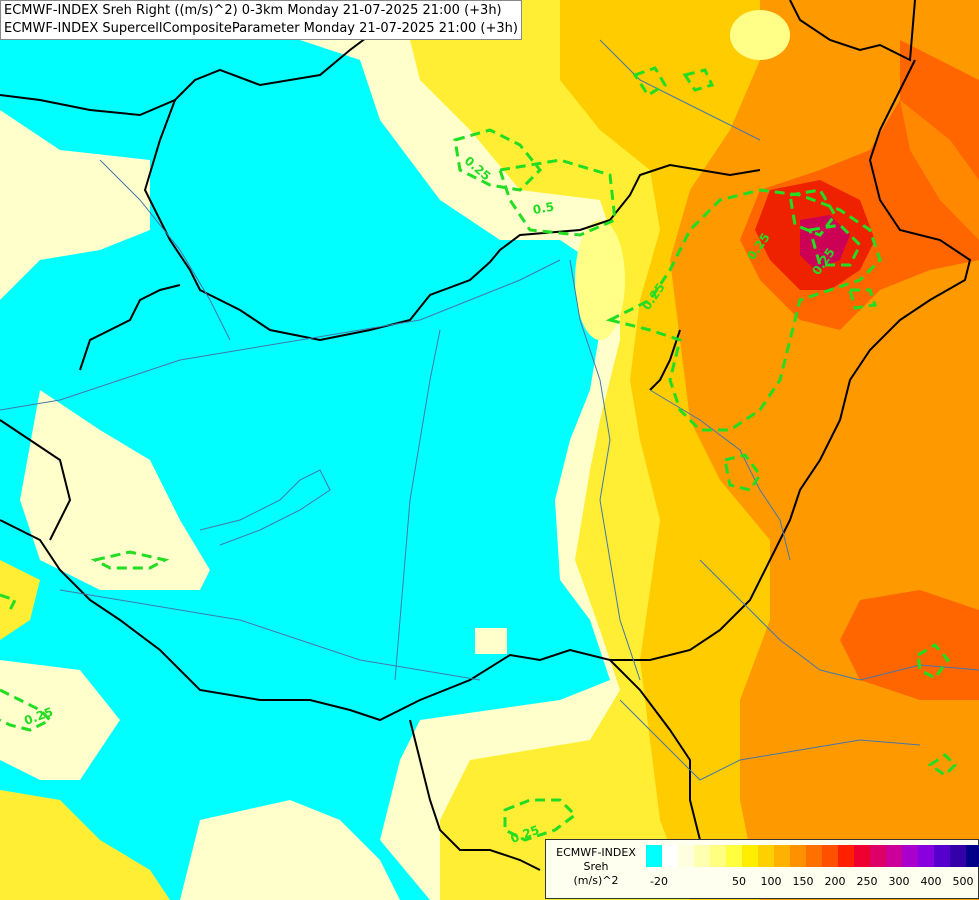 This screenshot has height=900, width=979. Describe the element at coordinates (115, 490) in the screenshot. I see `sreh-field-pale-southwest` at that location.